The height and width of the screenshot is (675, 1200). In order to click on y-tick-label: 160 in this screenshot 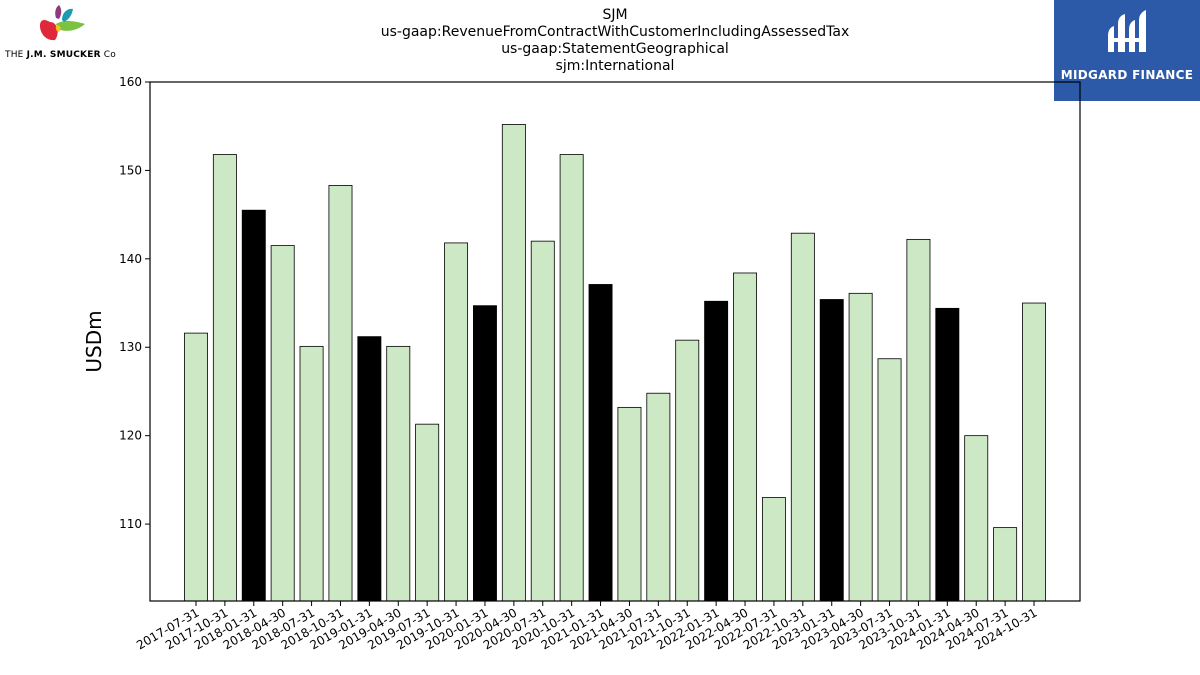, I will do `click(130, 82)`.